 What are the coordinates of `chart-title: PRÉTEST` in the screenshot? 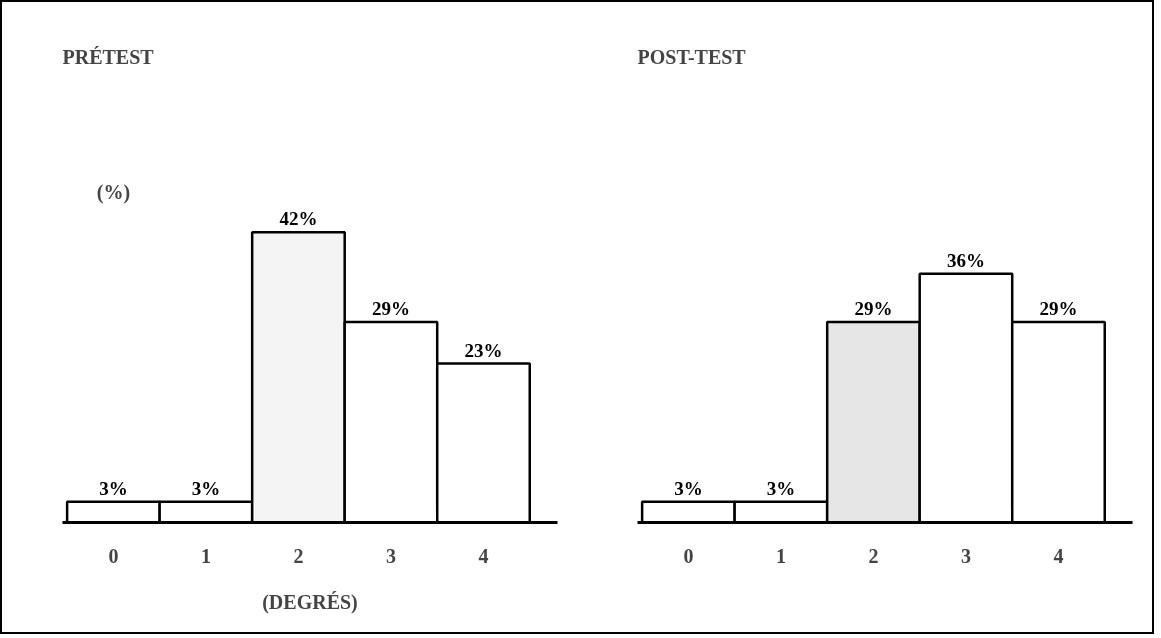 It's located at (108, 56).